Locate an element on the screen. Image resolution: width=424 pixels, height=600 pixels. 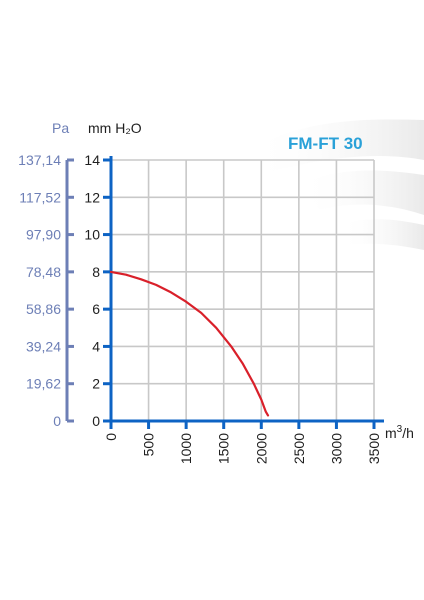
y-tick-label: 0 is located at coordinates (96, 421).